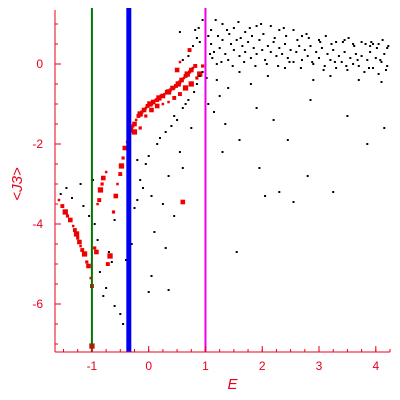 This screenshot has width=400, height=400. I want to click on y-tick-label: 0, so click(39, 64).